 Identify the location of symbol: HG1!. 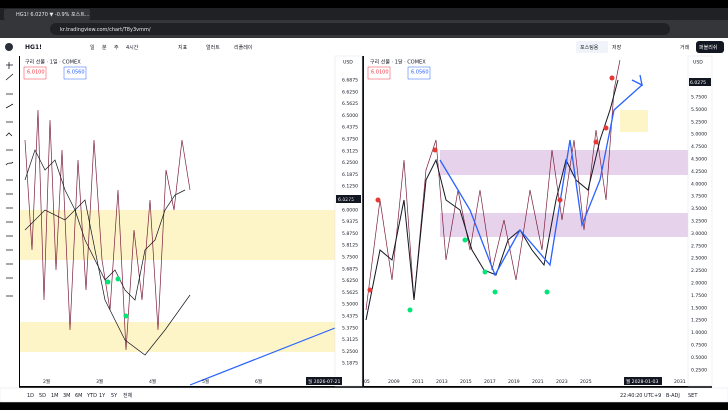
(33, 47).